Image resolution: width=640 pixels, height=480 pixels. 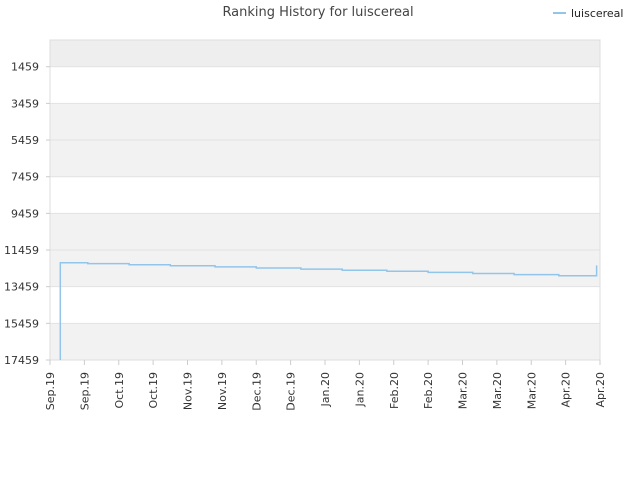 What do you see at coordinates (21, 360) in the screenshot?
I see `y-tick-label: 17459` at bounding box center [21, 360].